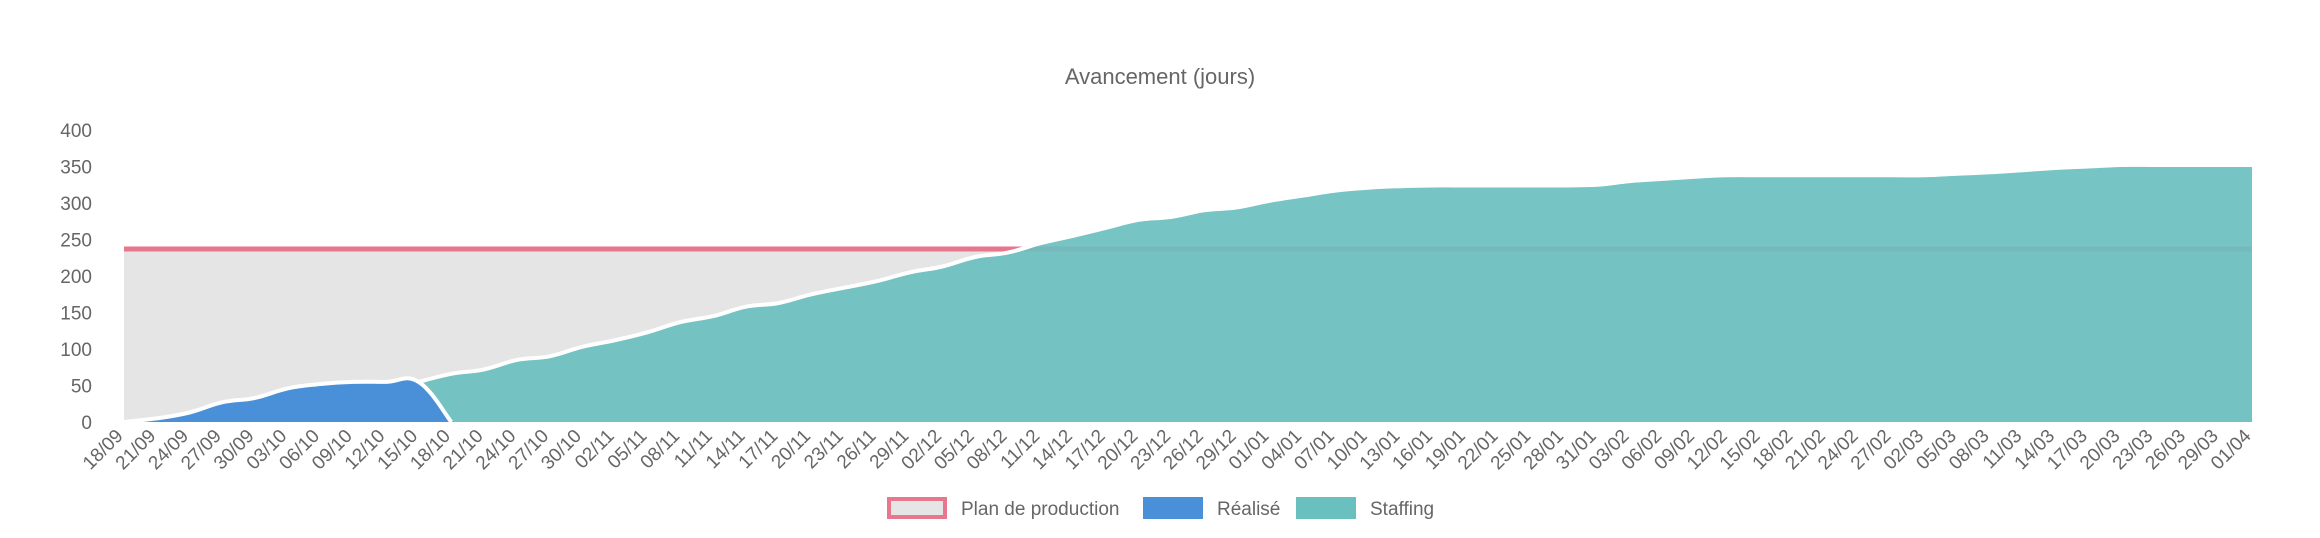 This screenshot has height=538, width=2320. I want to click on y-tick-label: 400, so click(76, 131).